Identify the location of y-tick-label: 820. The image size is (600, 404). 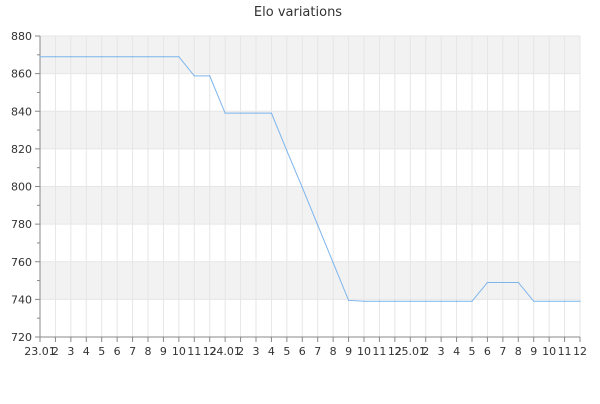
(21, 149).